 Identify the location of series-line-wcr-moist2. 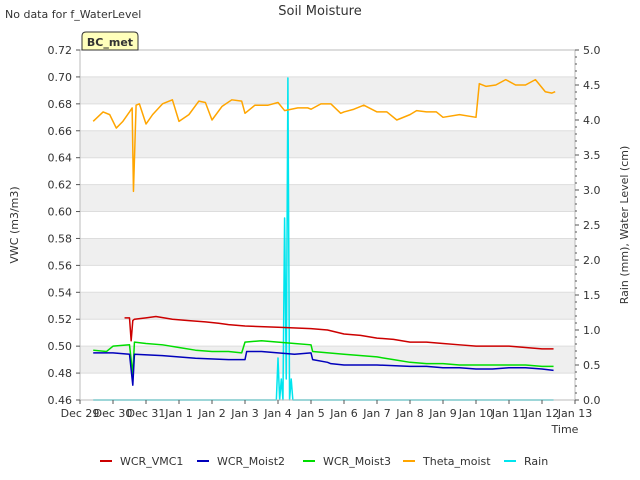
(323, 368).